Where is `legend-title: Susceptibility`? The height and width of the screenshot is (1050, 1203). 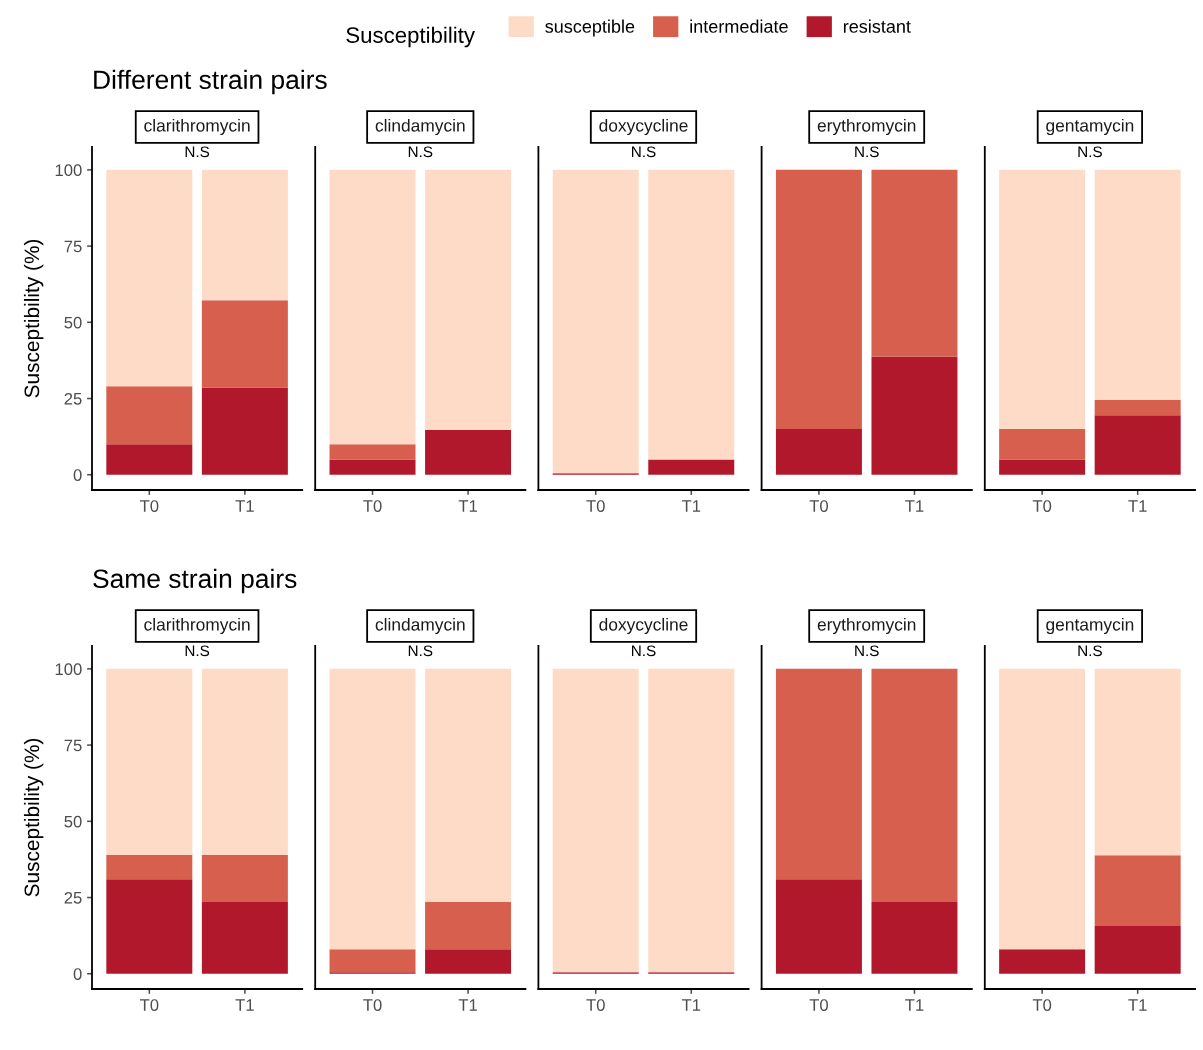
legend-title: Susceptibility is located at coordinates (410, 37).